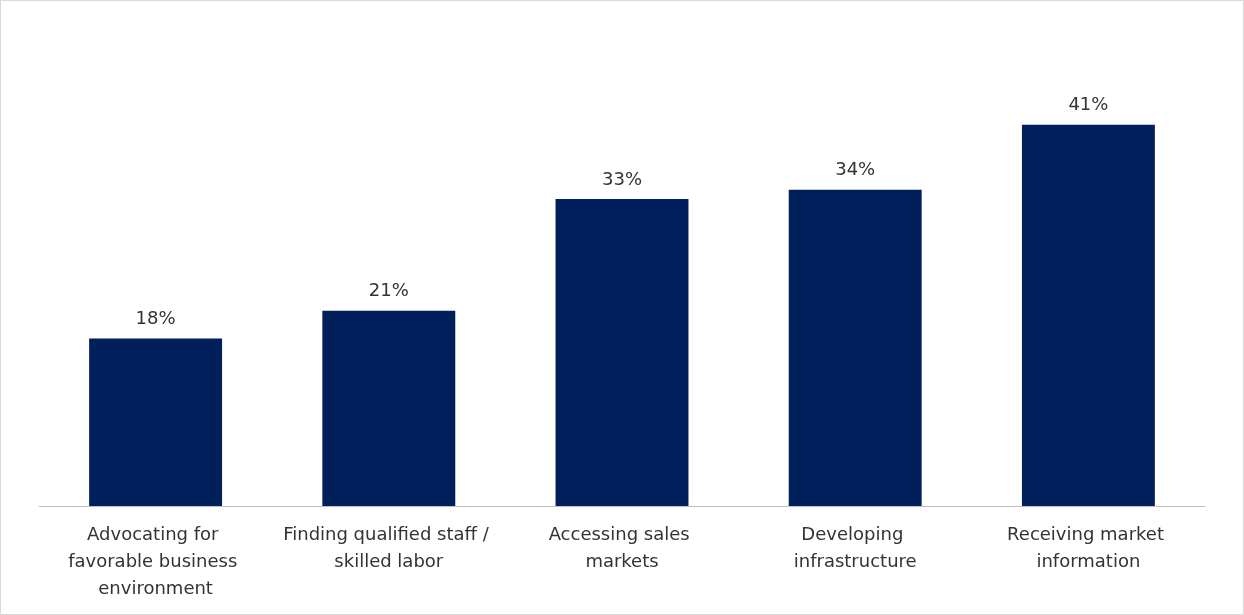 The width and height of the screenshot is (1244, 615). What do you see at coordinates (622, 547) in the screenshot?
I see `x-tick-label: Accessing sales markets` at bounding box center [622, 547].